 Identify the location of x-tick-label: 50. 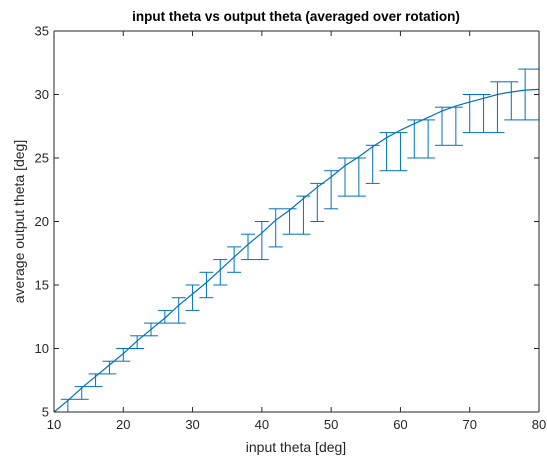
(331, 424).